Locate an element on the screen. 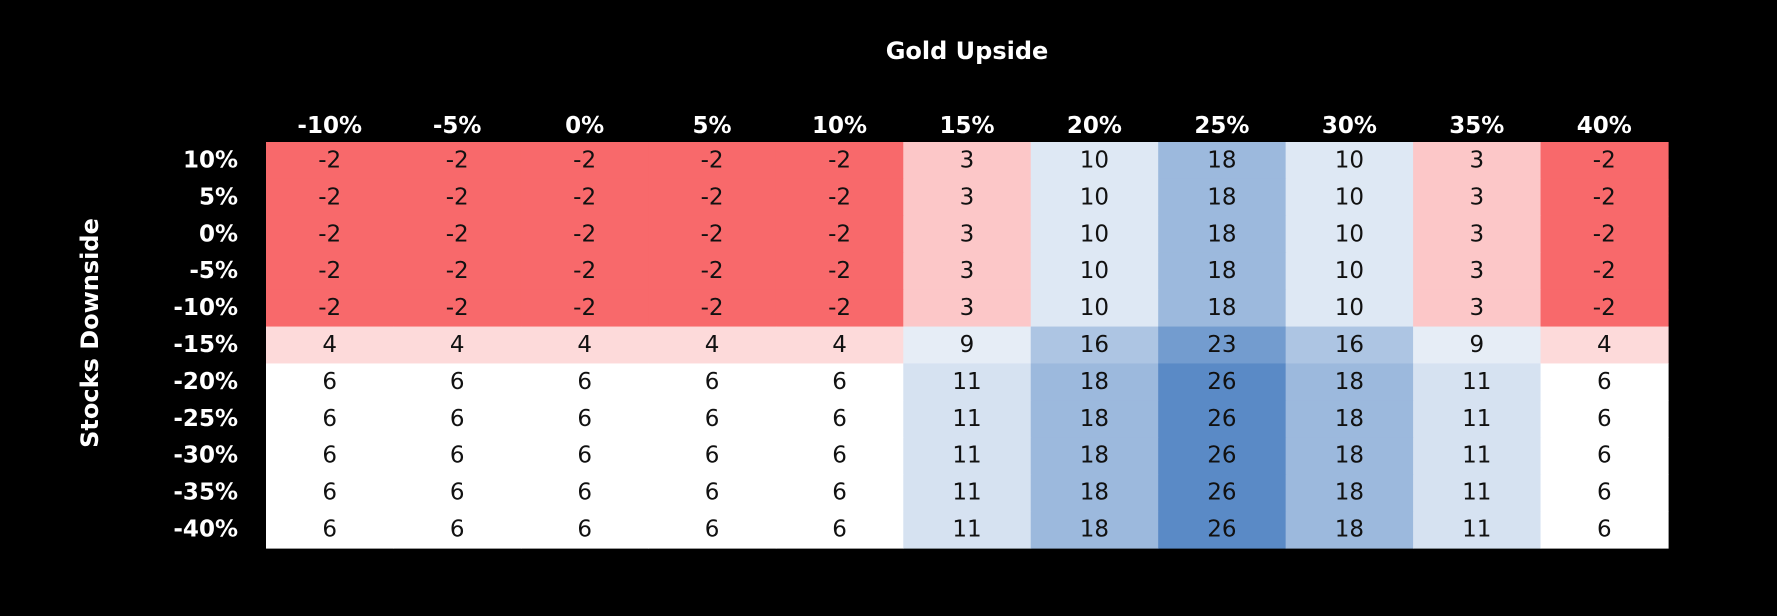 The height and width of the screenshot is (616, 1777). heatmap-cell-label: 16 is located at coordinates (1094, 345).